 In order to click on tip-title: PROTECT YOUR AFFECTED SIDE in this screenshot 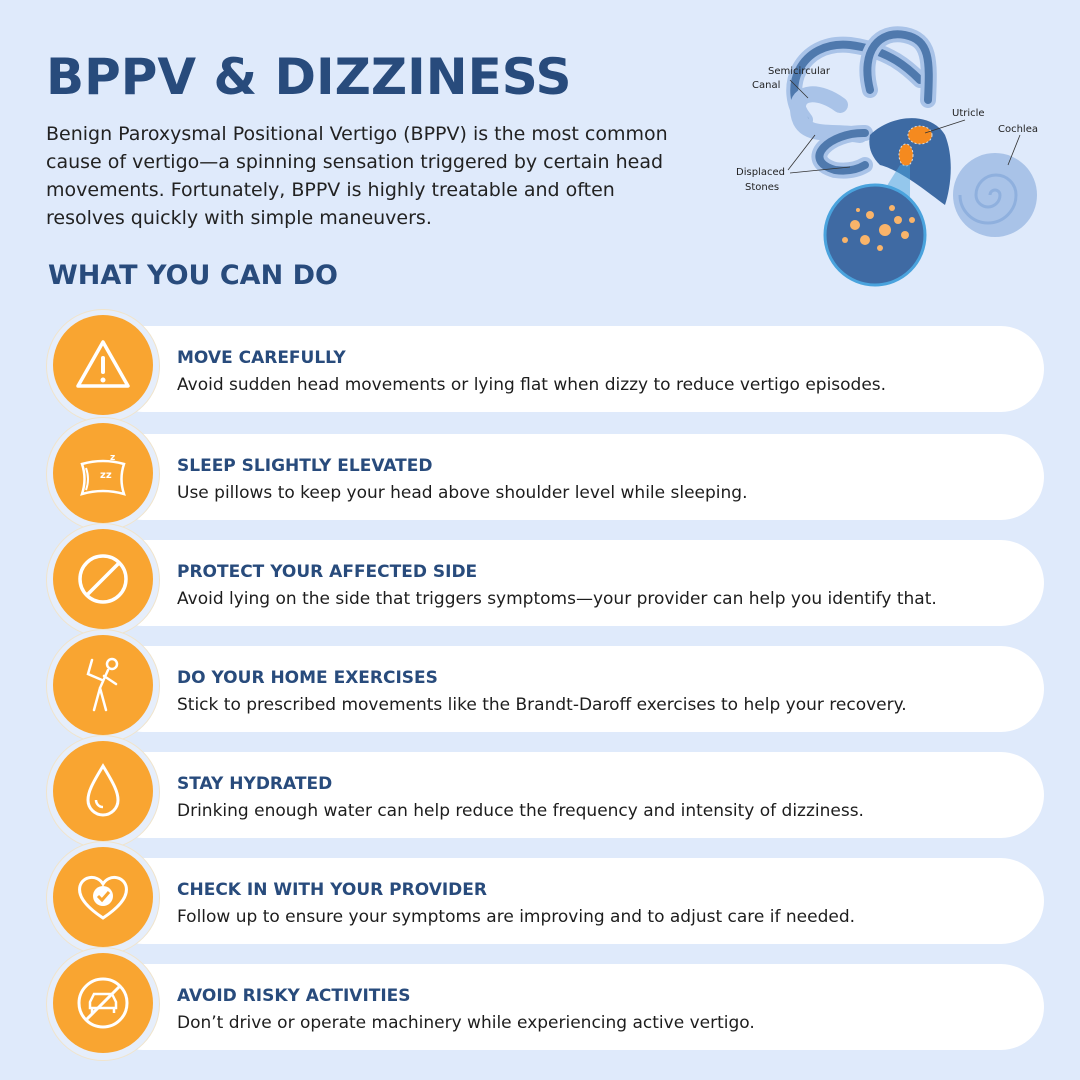, I will do `click(327, 572)`.